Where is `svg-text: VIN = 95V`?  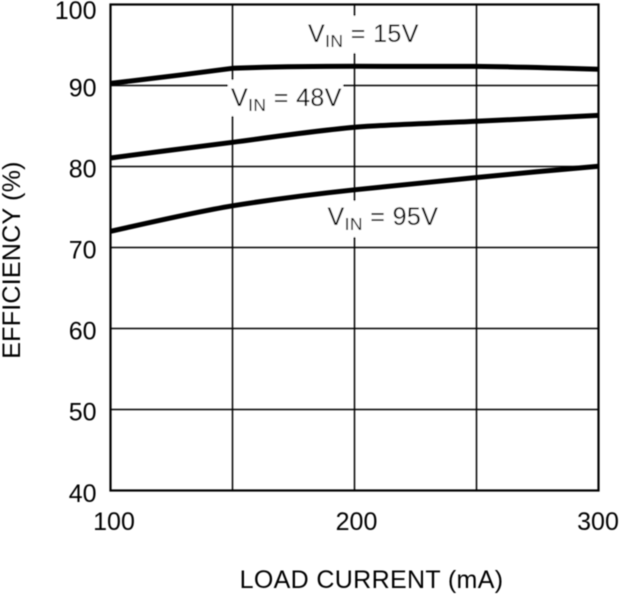
svg-text: VIN = 95V is located at coordinates (383, 218).